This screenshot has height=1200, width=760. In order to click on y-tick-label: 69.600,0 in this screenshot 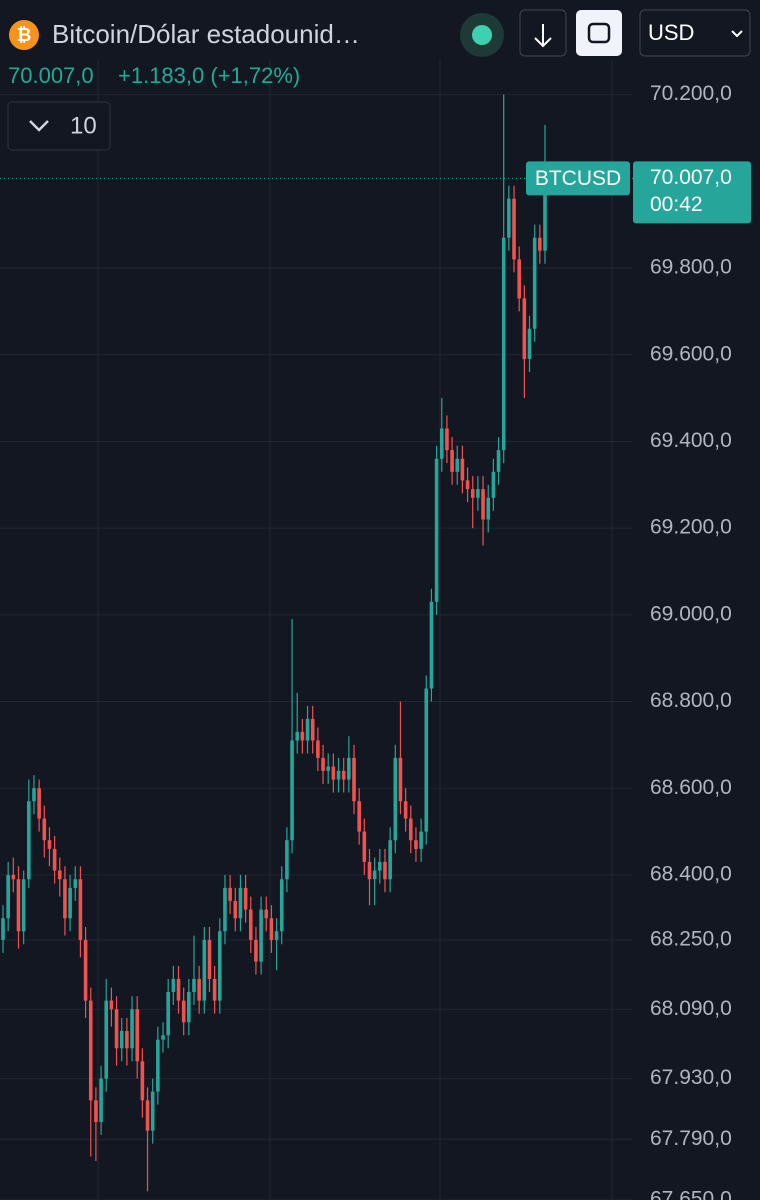, I will do `click(691, 353)`.